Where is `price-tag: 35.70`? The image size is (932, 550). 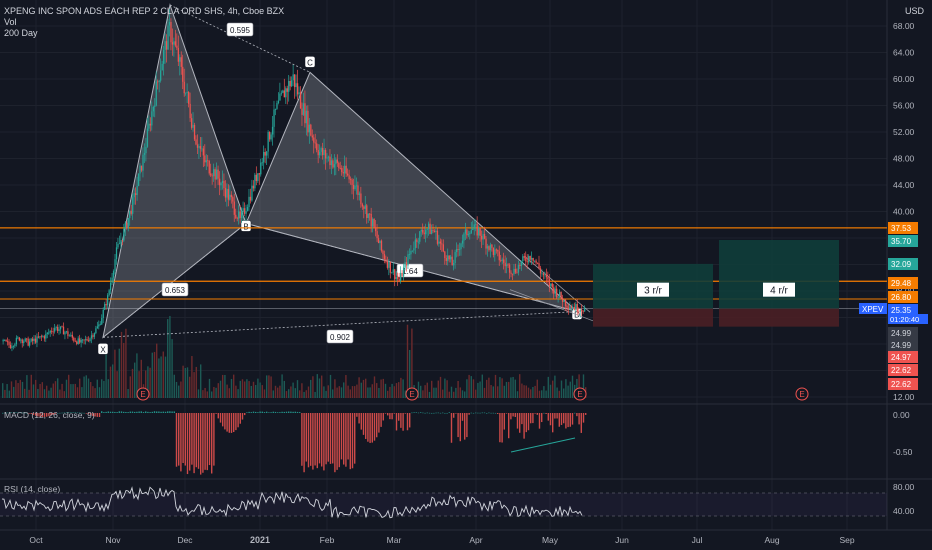 price-tag: 35.70 is located at coordinates (901, 241).